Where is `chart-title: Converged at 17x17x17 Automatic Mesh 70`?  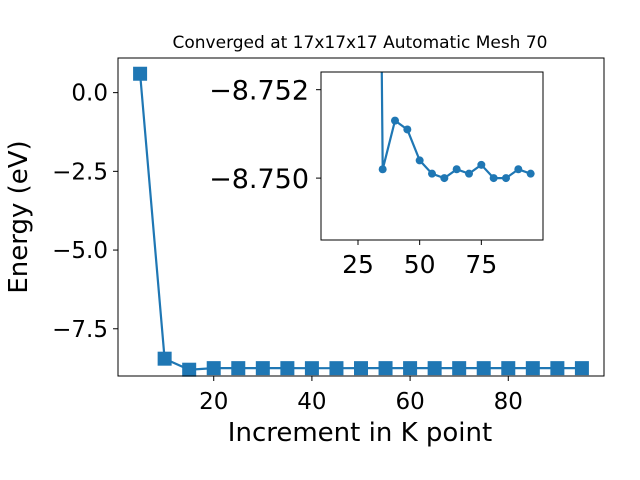 chart-title: Converged at 17x17x17 Automatic Mesh 70 is located at coordinates (360, 43).